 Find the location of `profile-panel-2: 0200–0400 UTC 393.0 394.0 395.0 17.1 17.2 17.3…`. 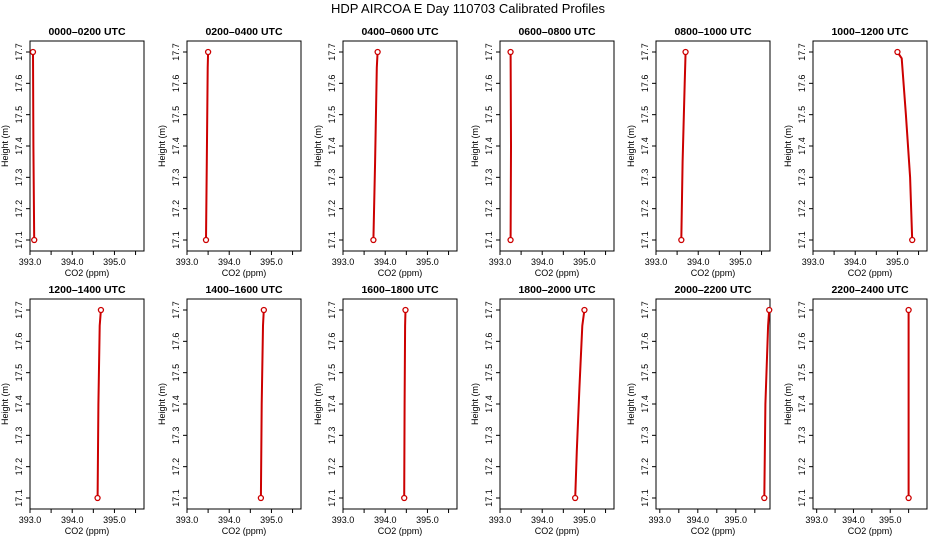

profile-panel-2: 0200–0400 UTC 393.0 394.0 395.0 17.1 17.2 17.3… is located at coordinates (229, 152).